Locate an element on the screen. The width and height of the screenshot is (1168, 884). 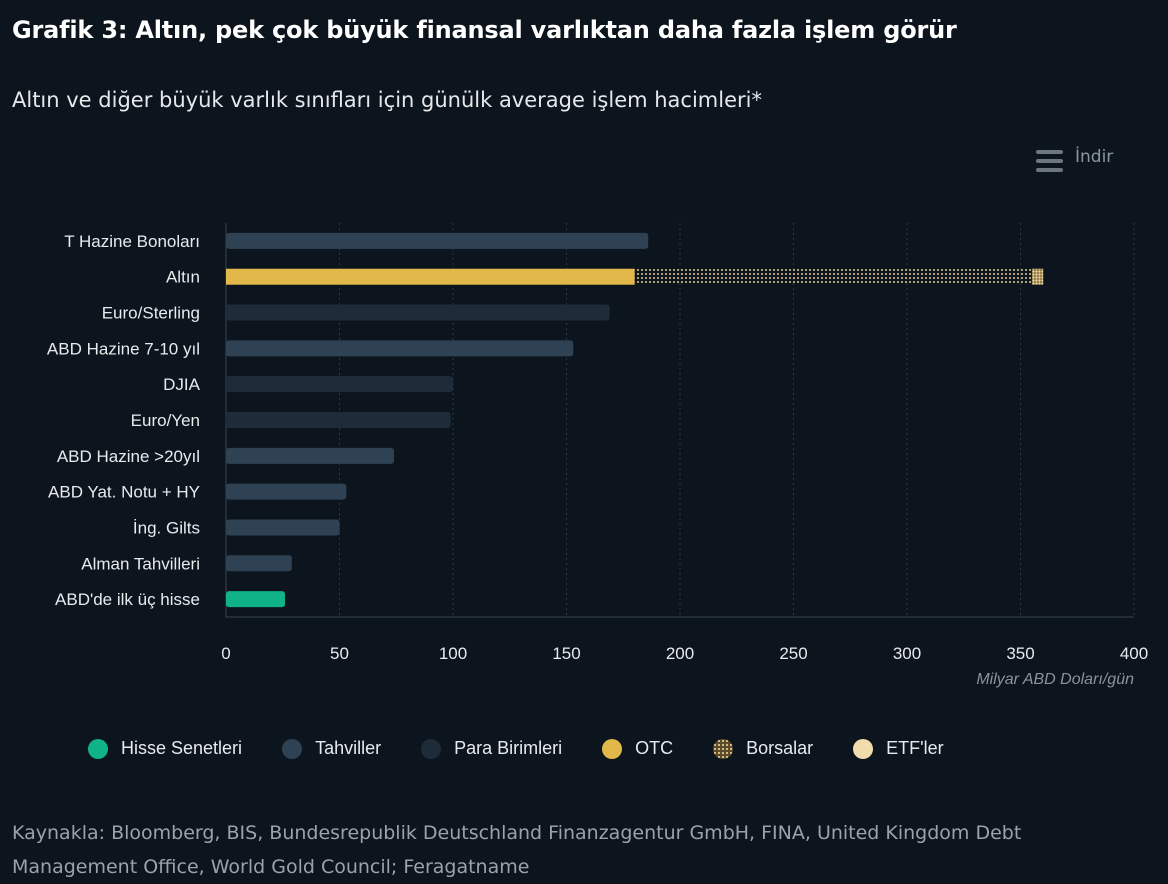
legend-item: Hisse Senetleri is located at coordinates (165, 748).